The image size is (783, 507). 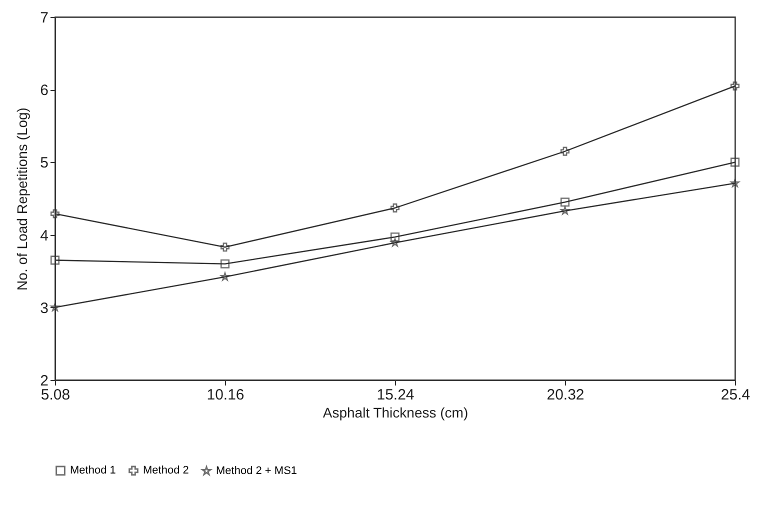 I want to click on y-tick-label: 7, so click(x=44, y=18).